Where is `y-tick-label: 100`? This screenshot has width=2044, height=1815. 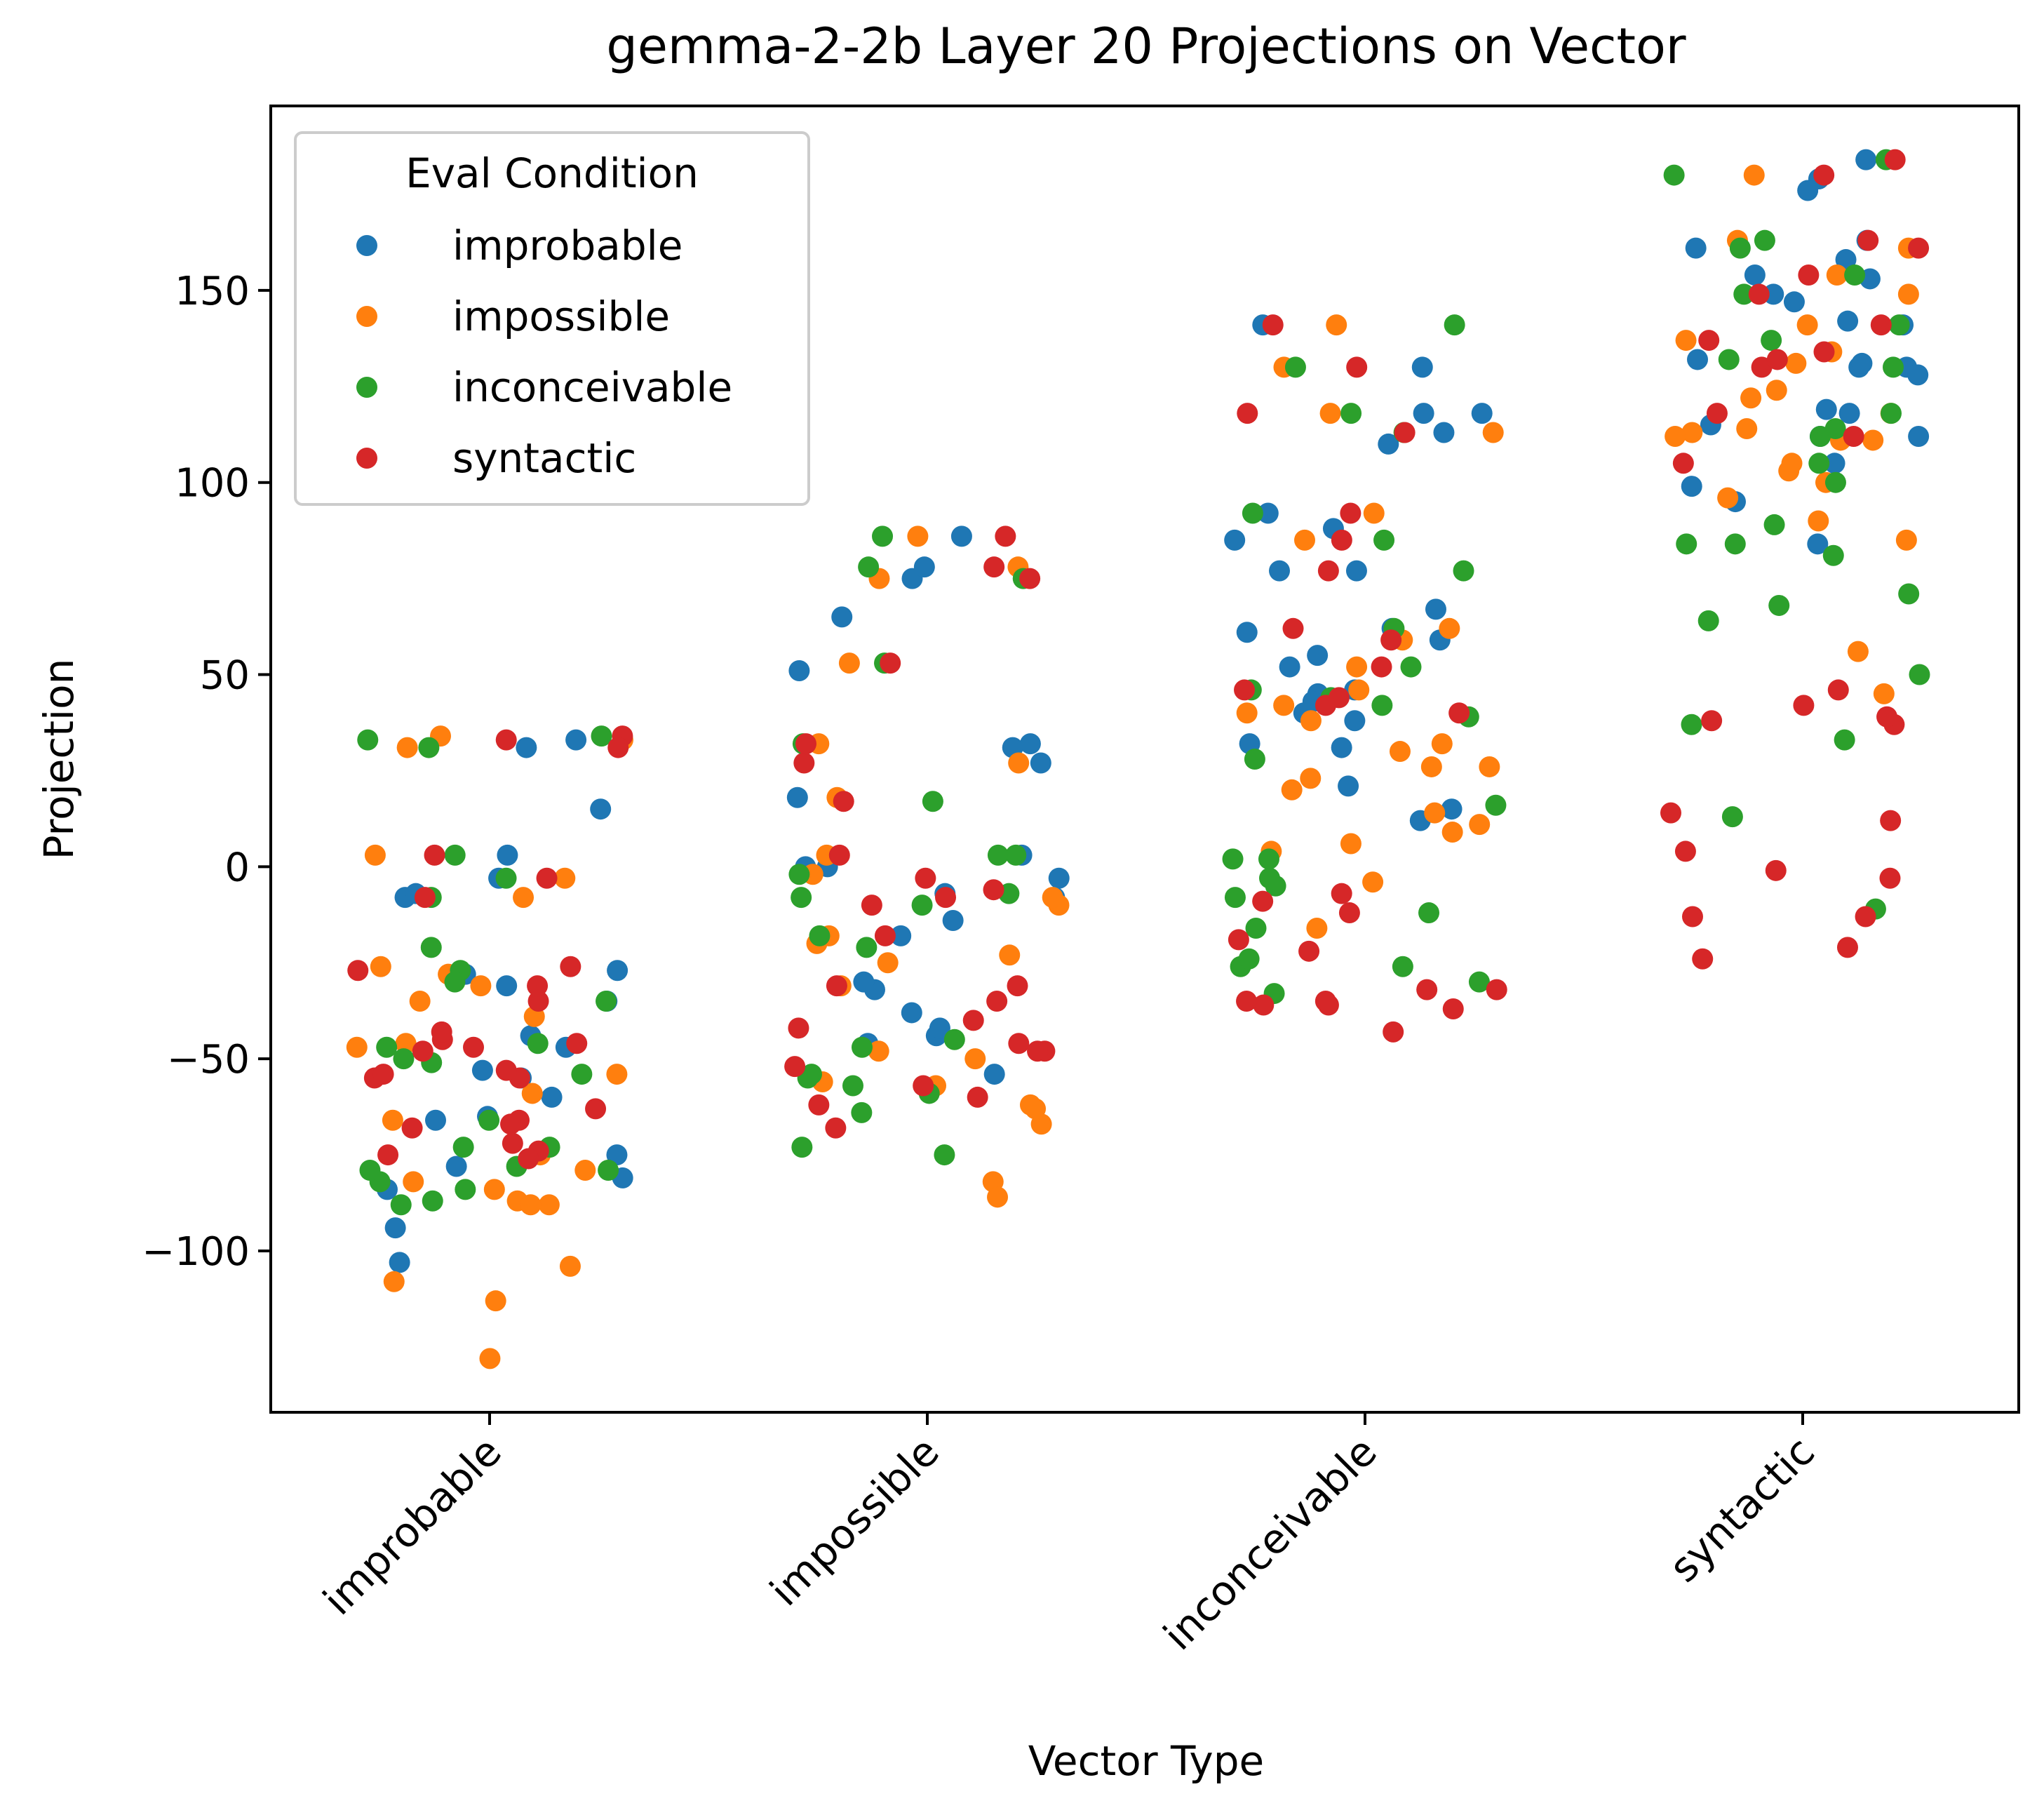
y-tick-label: 100 is located at coordinates (212, 484).